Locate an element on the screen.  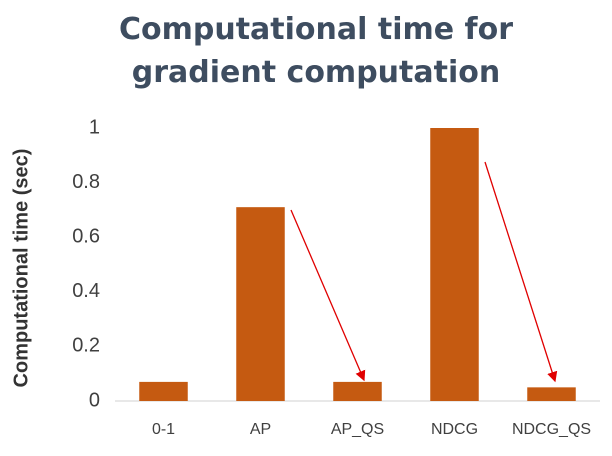
y-tick-label: 0.8 is located at coordinates (86, 182).